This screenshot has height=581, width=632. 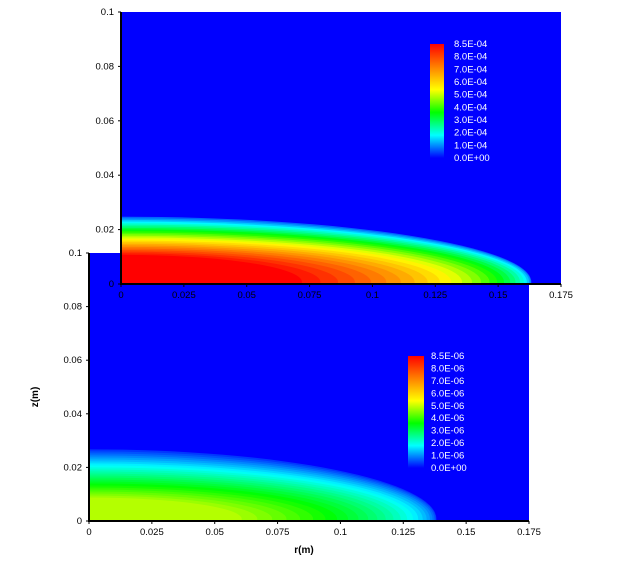 What do you see at coordinates (35, 397) in the screenshot?
I see `y-axis-label: z(m)` at bounding box center [35, 397].